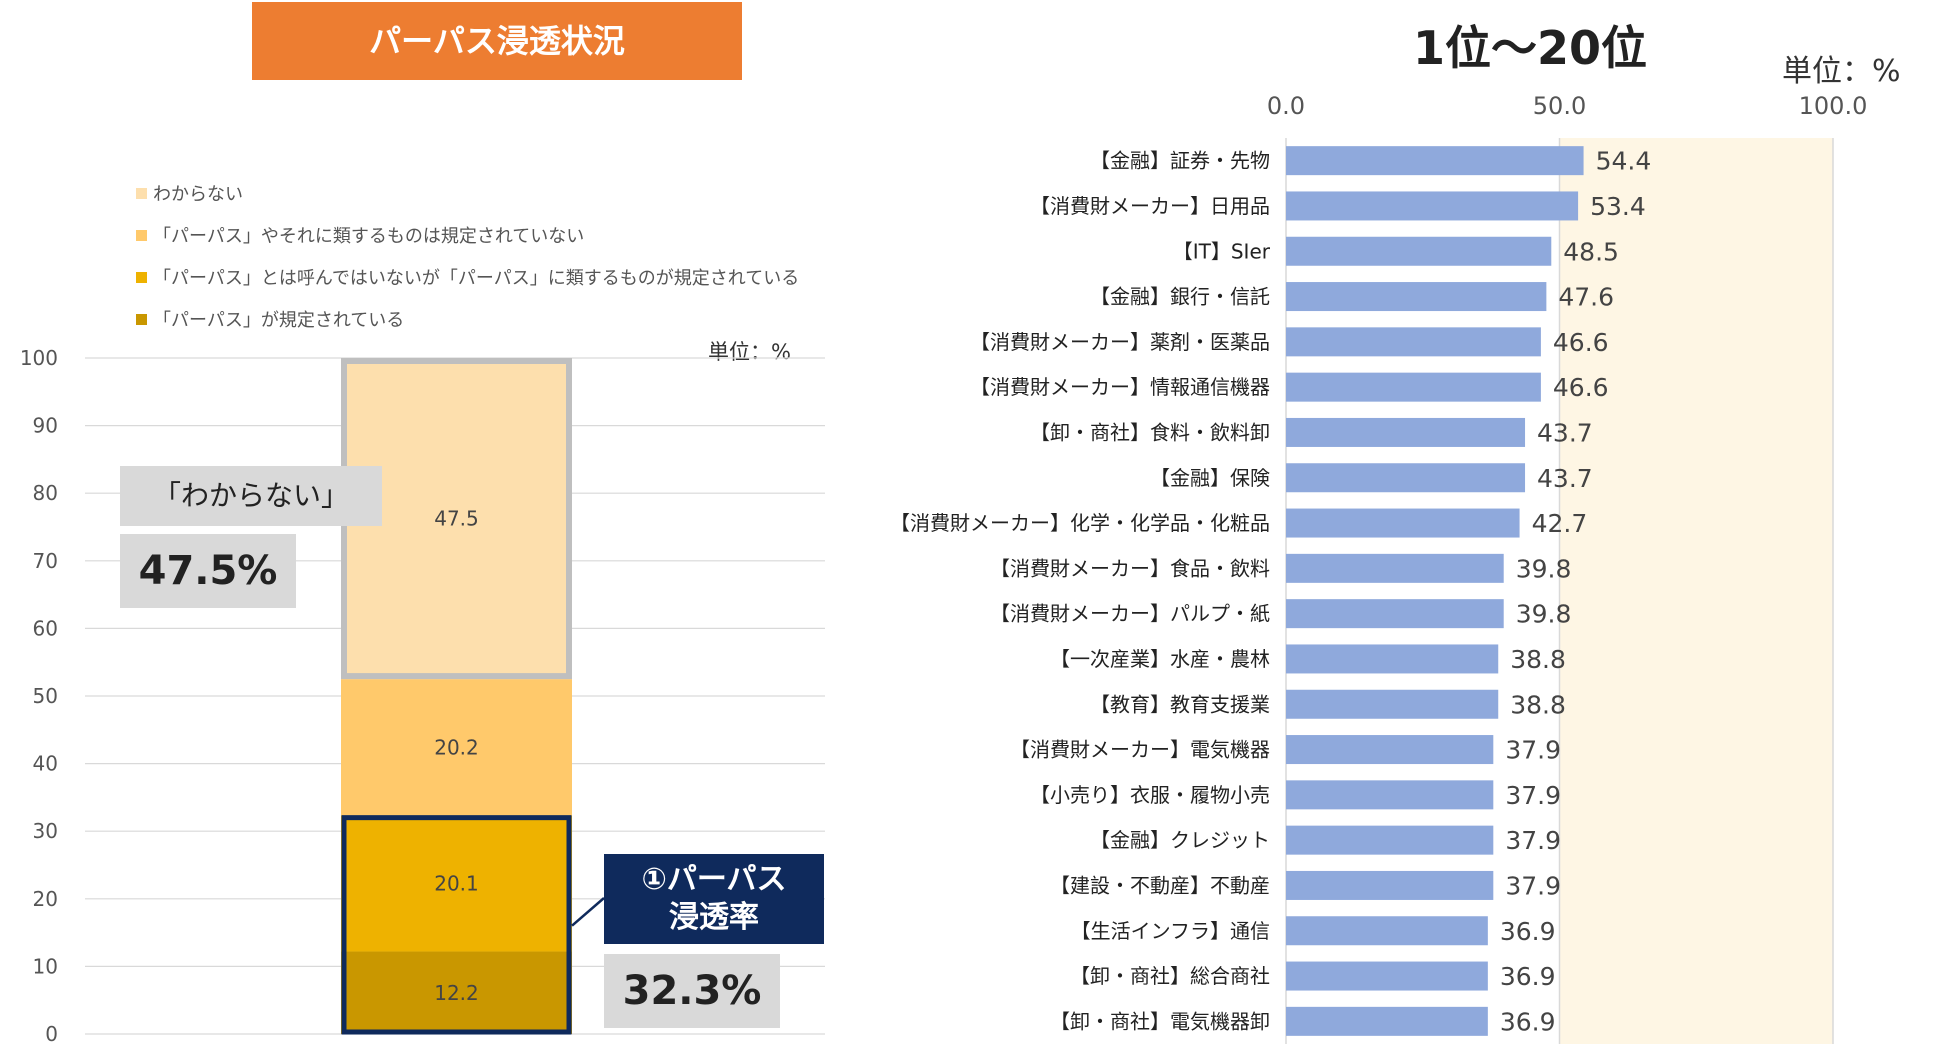 Image resolution: width=1950 pixels, height=1061 pixels. I want to click on legend-item: わからない, so click(189, 193).